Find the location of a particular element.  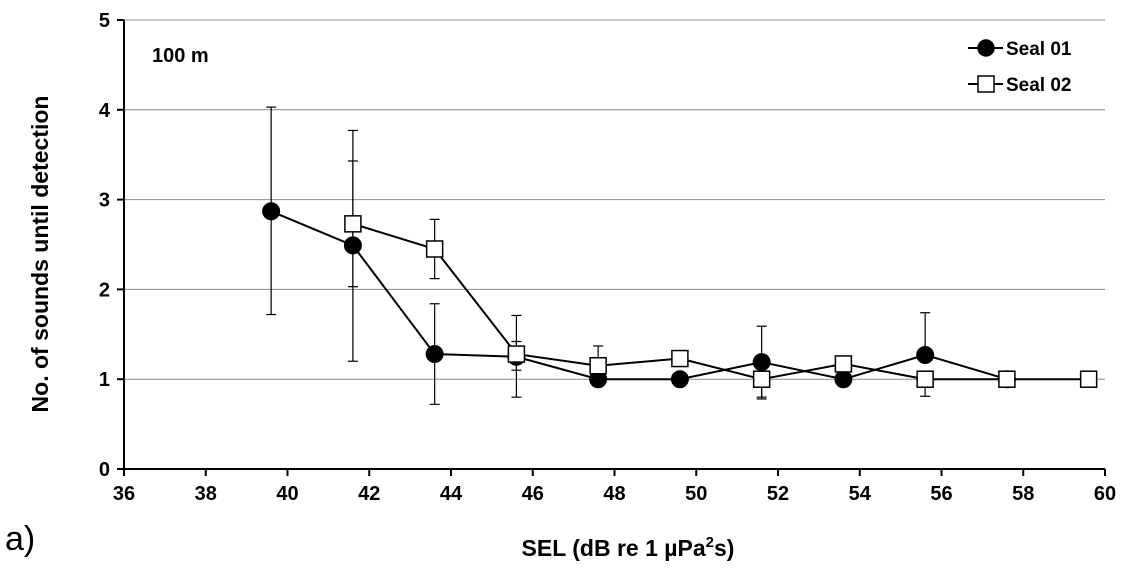

x-tick-label: 48 is located at coordinates (614, 494).